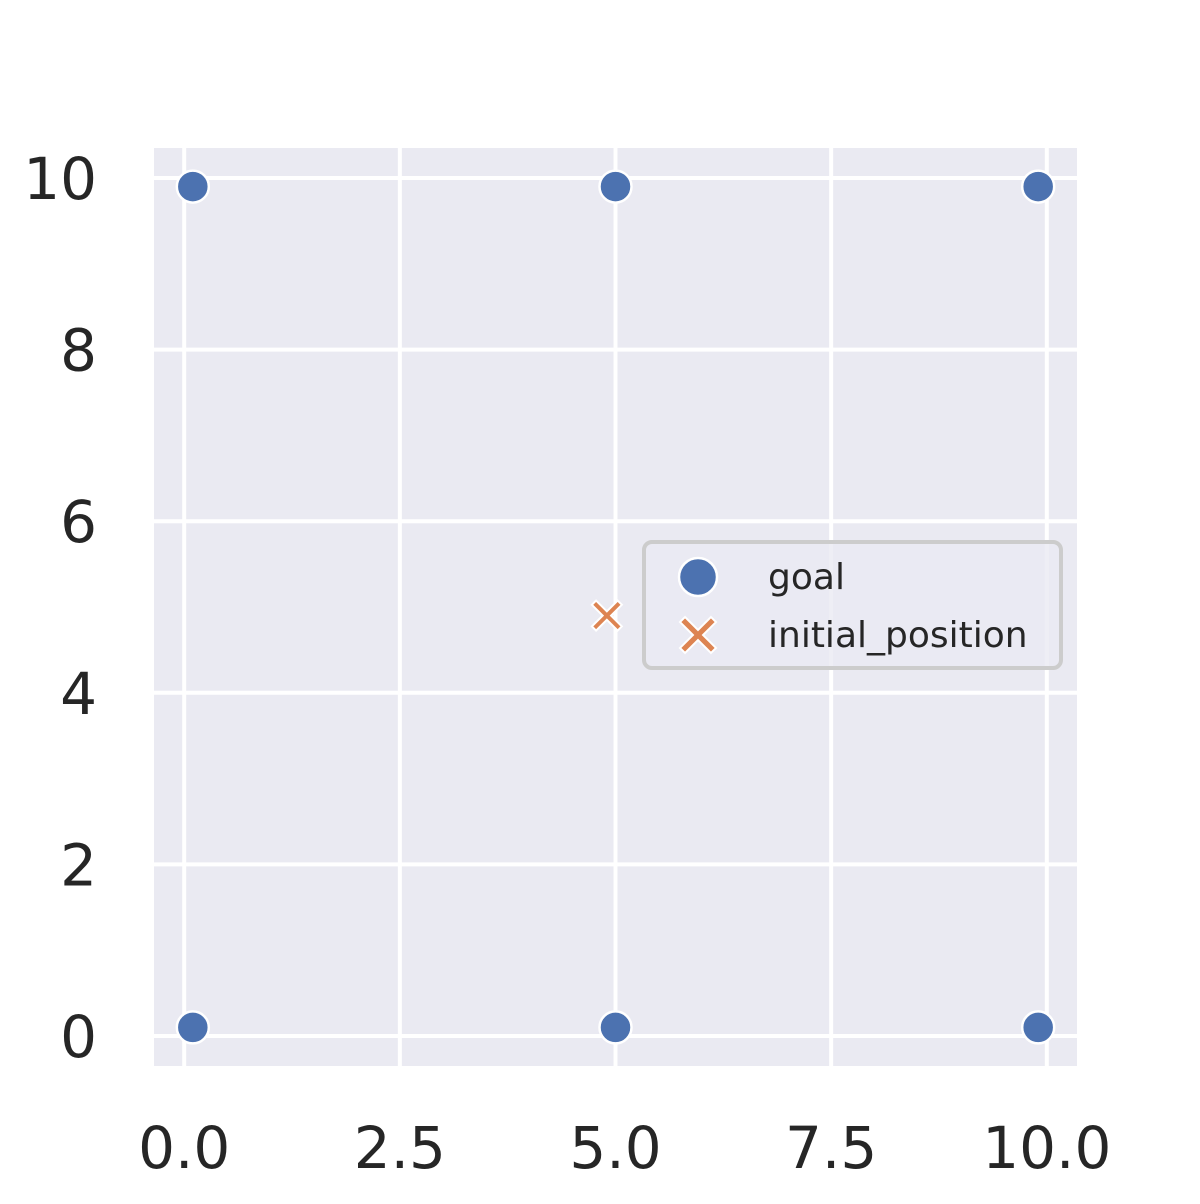 The height and width of the screenshot is (1204, 1200). I want to click on x-tick-labels: 0.0 2.5 5.0 7.5 10.0, so click(624, 1148).